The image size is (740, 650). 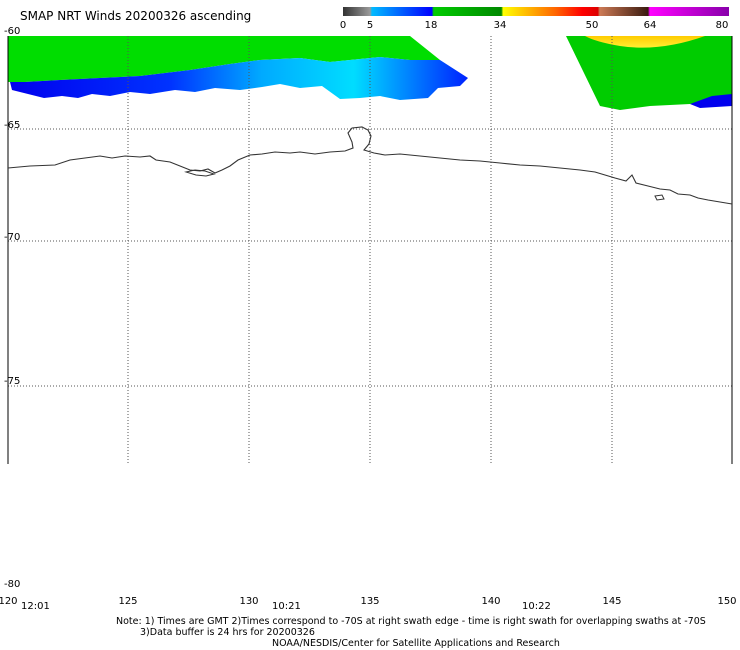 What do you see at coordinates (128, 601) in the screenshot?
I see `lon-label-125: 125` at bounding box center [128, 601].